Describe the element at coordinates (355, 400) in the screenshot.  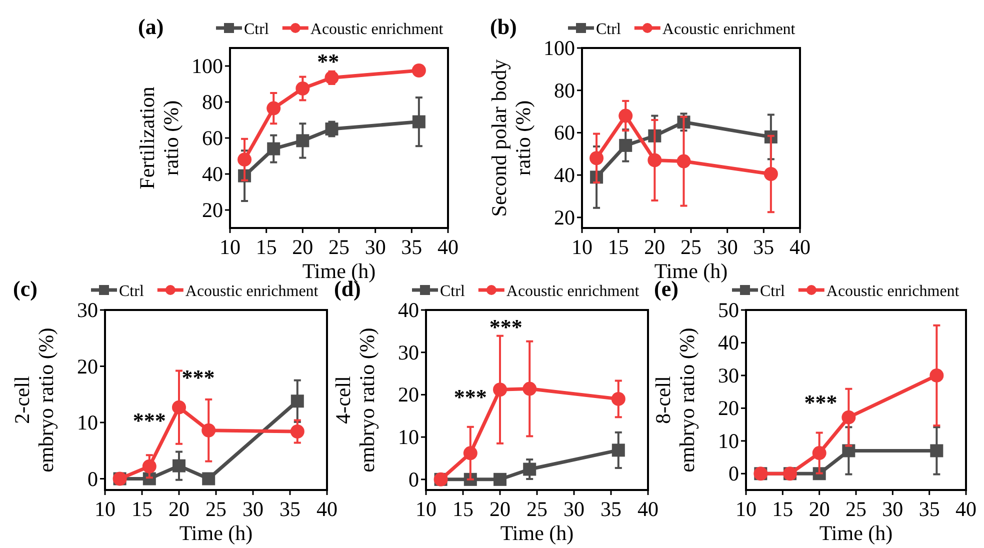
I see `y-axis-title: 4-cell embryo ratio (%)` at that location.